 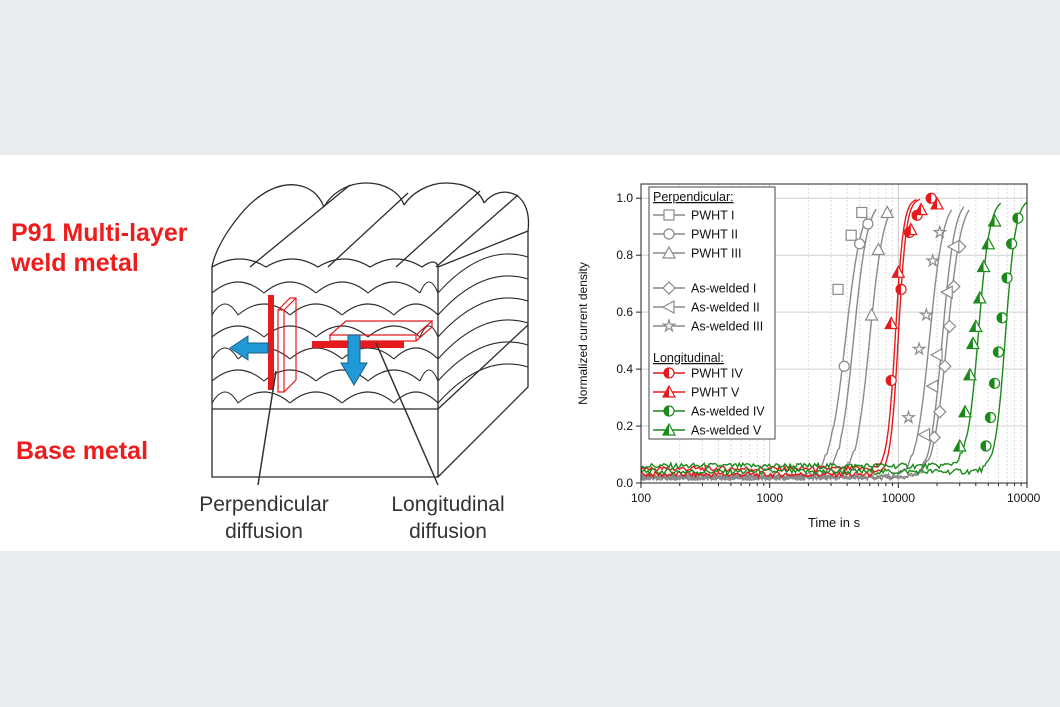 What do you see at coordinates (348, 414) in the screenshot?
I see `leader-lines` at bounding box center [348, 414].